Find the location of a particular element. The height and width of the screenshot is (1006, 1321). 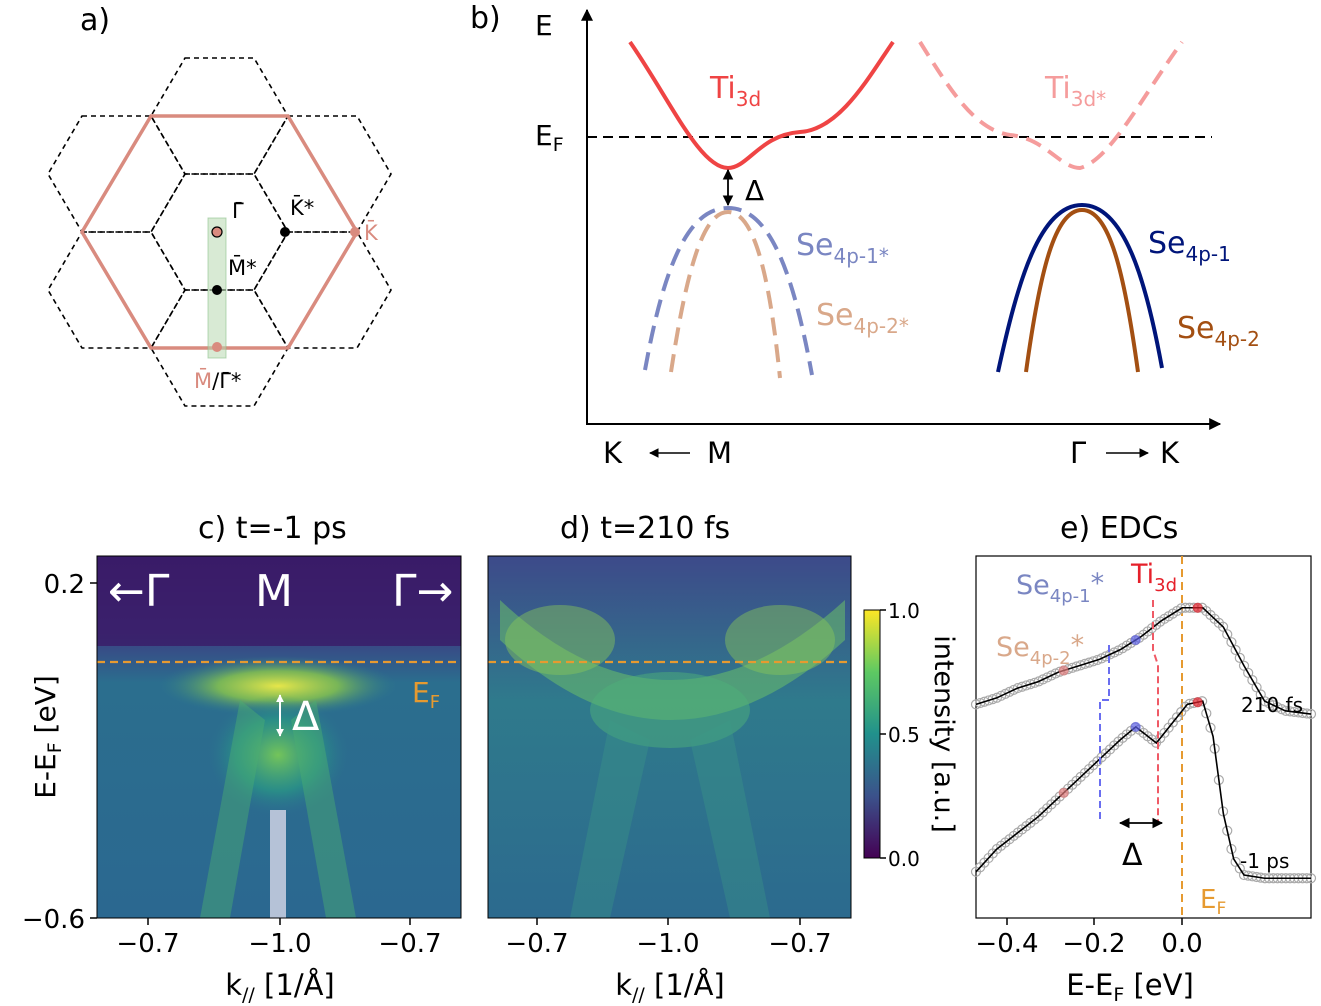

m-star-point is located at coordinates (217, 290).